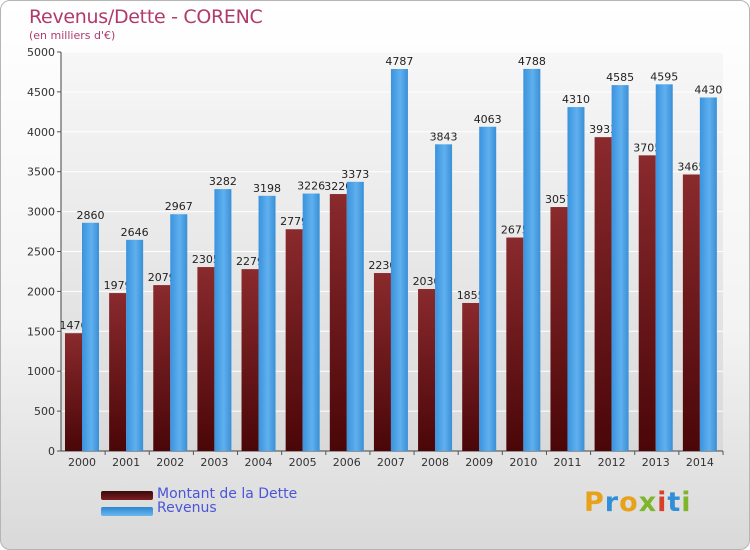 Image resolution: width=750 pixels, height=550 pixels. Describe the element at coordinates (127, 511) in the screenshot. I see `legend-swatch-revenue` at that location.